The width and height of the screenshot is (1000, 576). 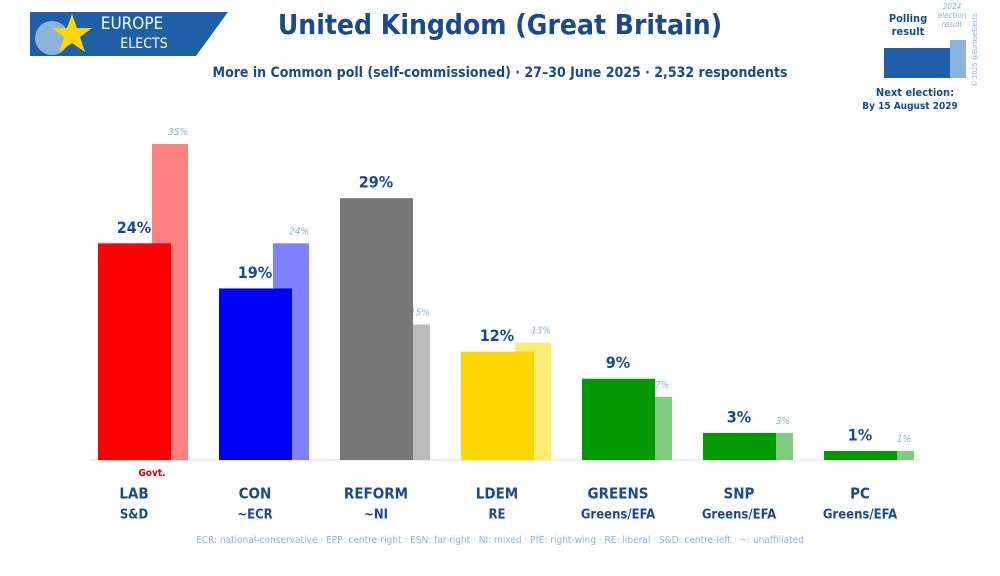 What do you see at coordinates (420, 313) in the screenshot?
I see `value-label: 15%` at bounding box center [420, 313].